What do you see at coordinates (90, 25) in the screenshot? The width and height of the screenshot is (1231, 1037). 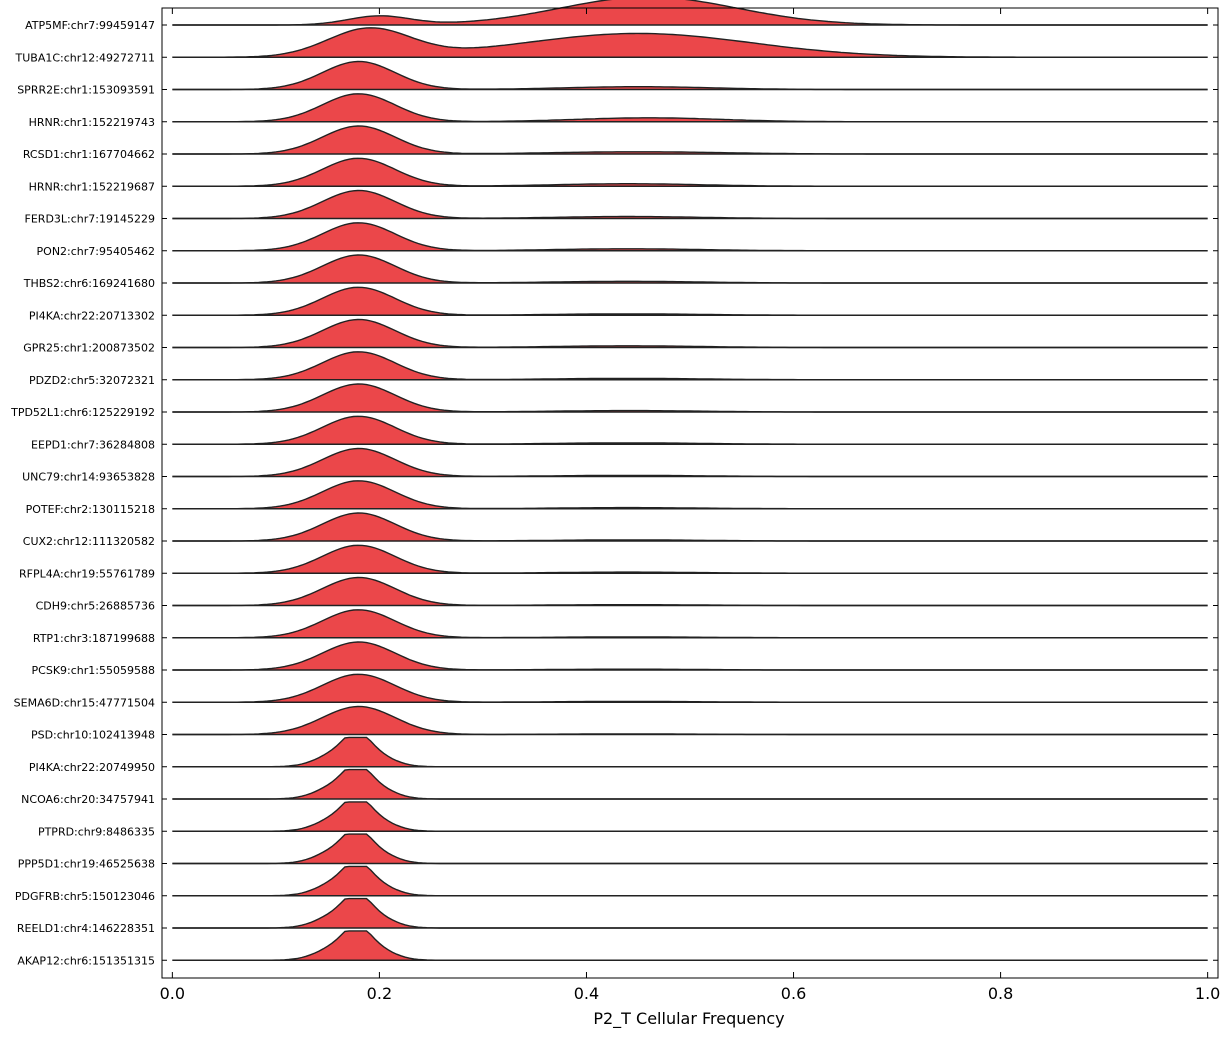 I see `row-label: ATP5MF:chr7:99459147` at bounding box center [90, 25].